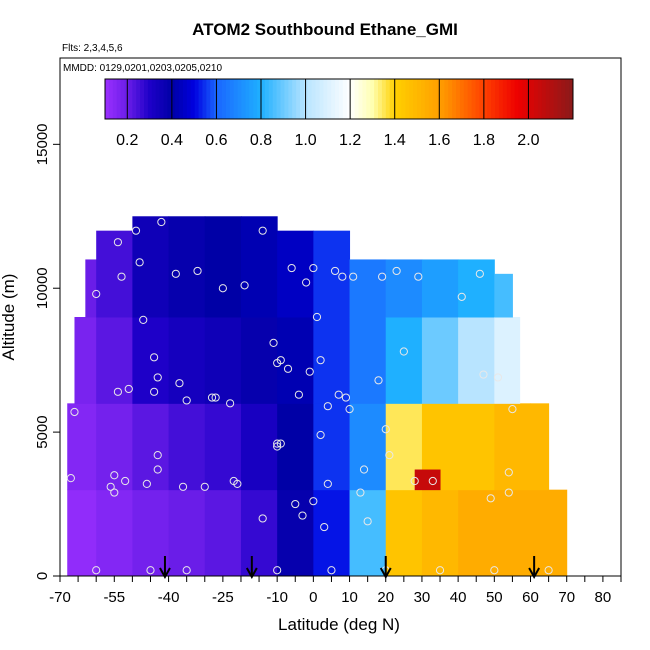 This screenshot has width=650, height=650. What do you see at coordinates (172, 140) in the screenshot?
I see `colorbar-tick-label: 0.4` at bounding box center [172, 140].